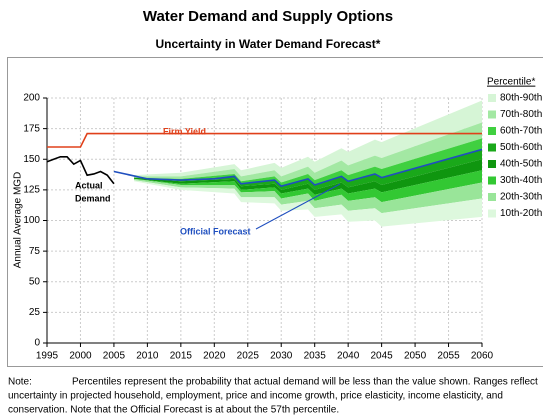 This screenshot has height=417, width=543. I want to click on x-tick-label: 2030, so click(281, 356).